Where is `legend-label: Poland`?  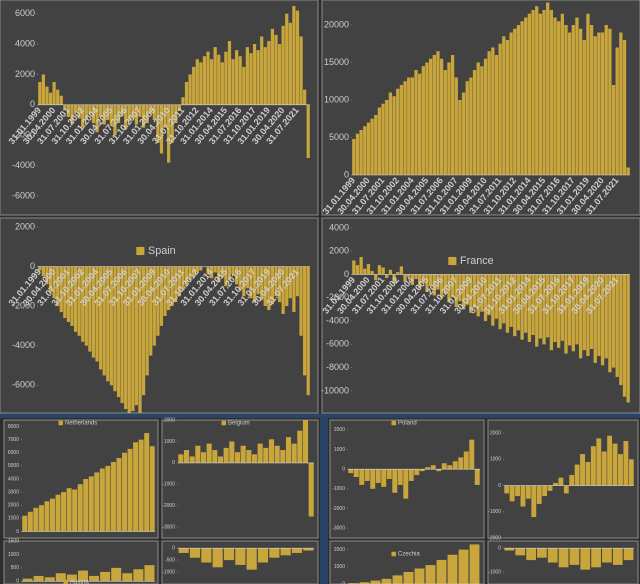 legend-label: Poland is located at coordinates (407, 424).